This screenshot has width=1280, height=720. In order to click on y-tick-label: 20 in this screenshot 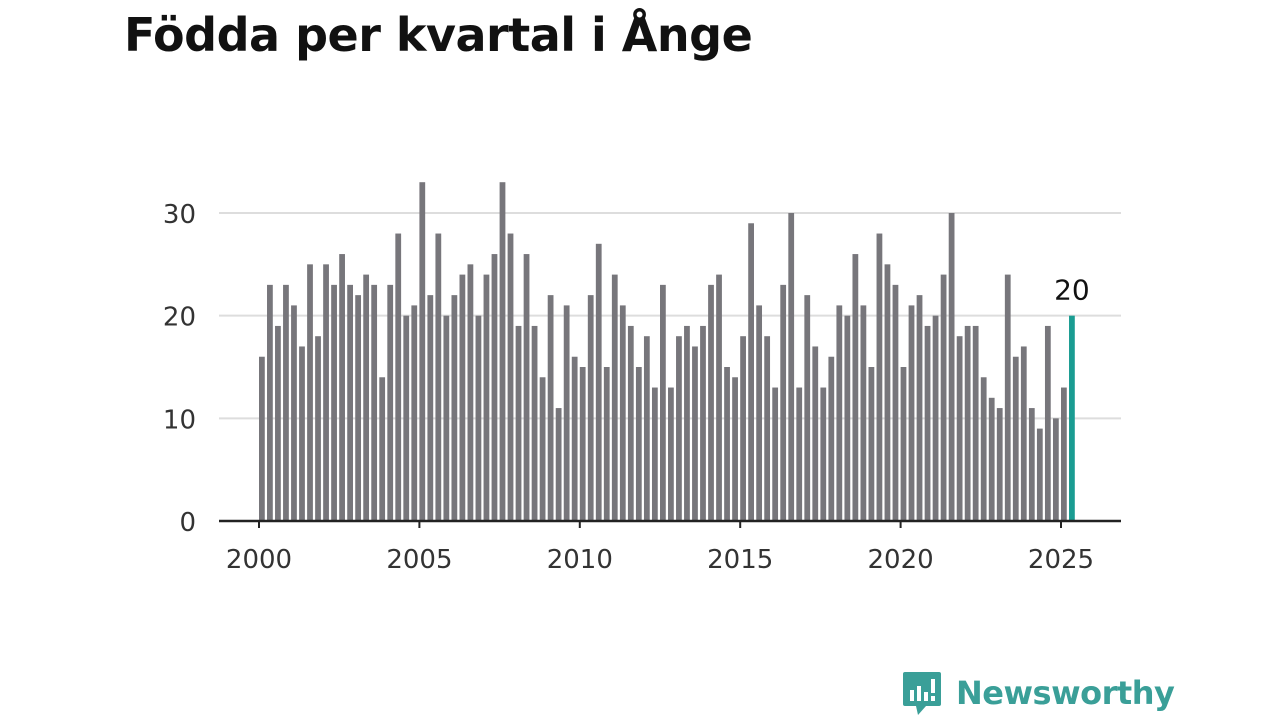, I will do `click(179, 318)`.